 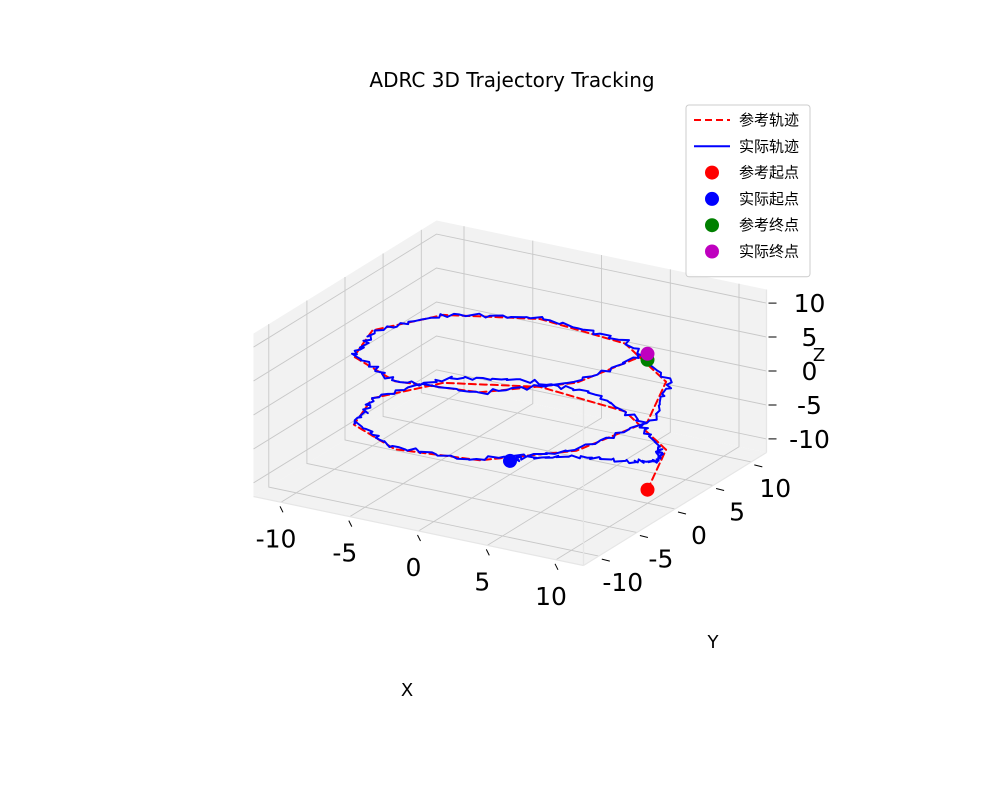 What do you see at coordinates (769, 120) in the screenshot?
I see `legend-label: 参考轨迹` at bounding box center [769, 120].